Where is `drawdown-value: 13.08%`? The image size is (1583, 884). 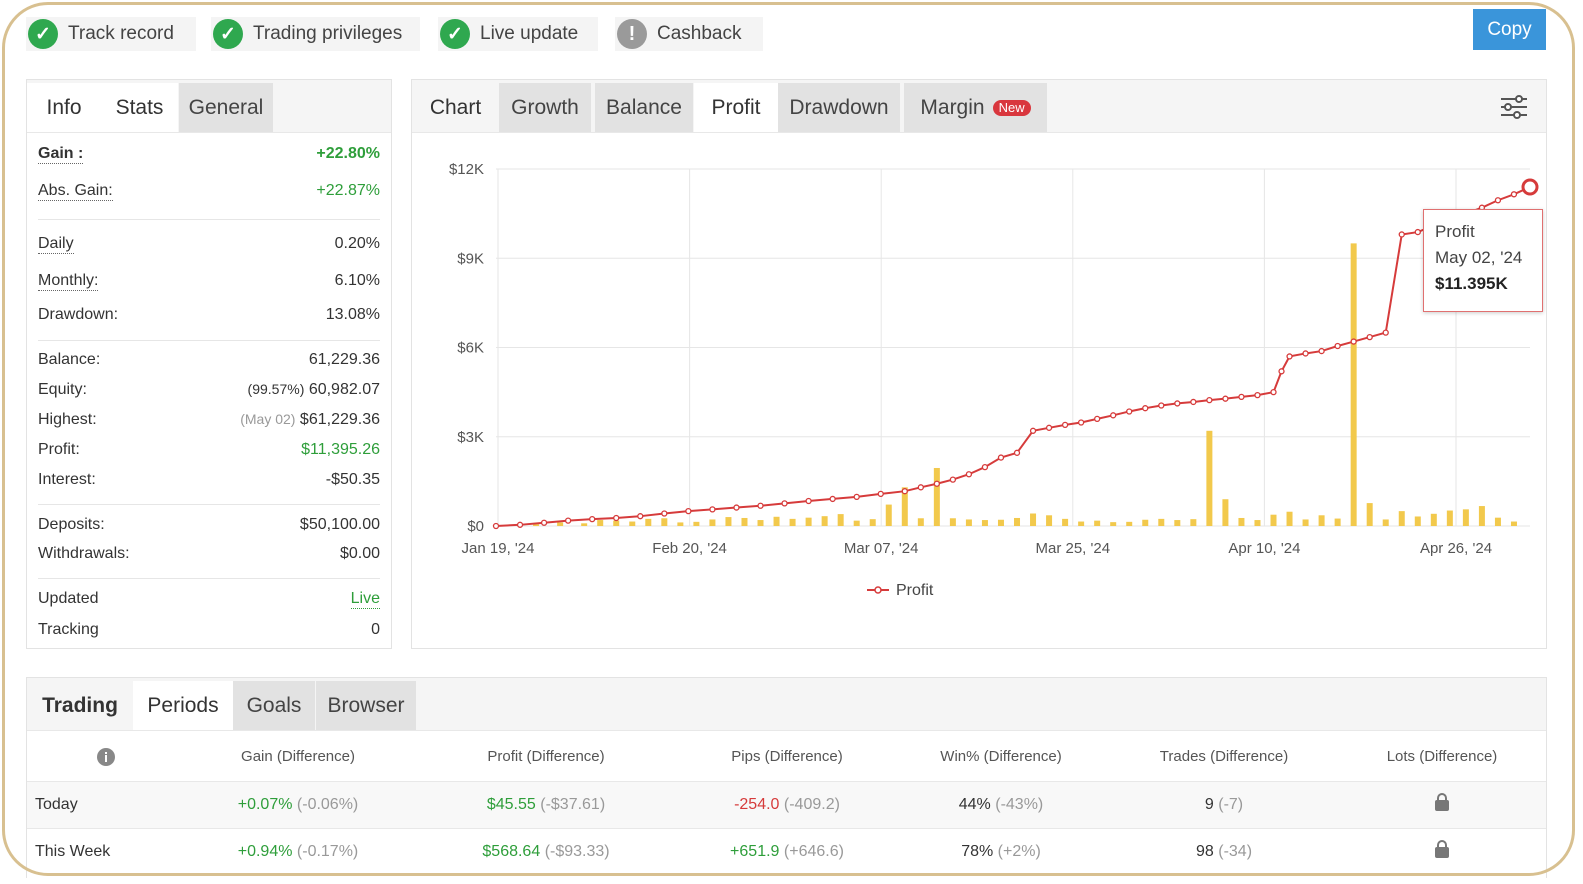
drawdown-value: 13.08% is located at coordinates (352, 314).